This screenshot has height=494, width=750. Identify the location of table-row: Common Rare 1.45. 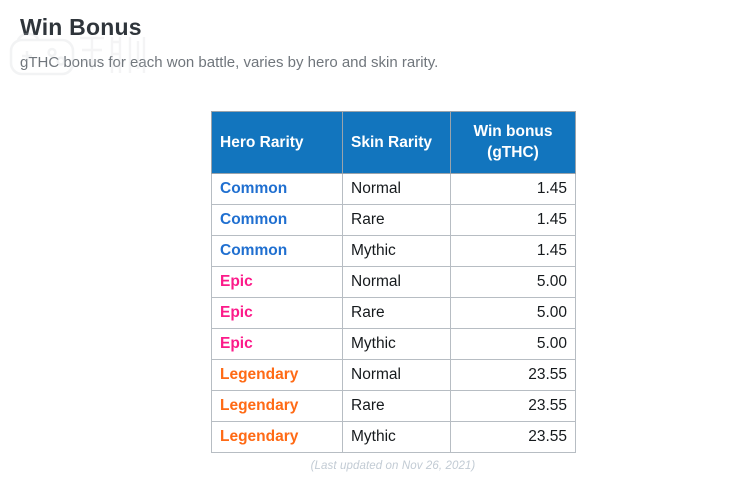
(393, 220).